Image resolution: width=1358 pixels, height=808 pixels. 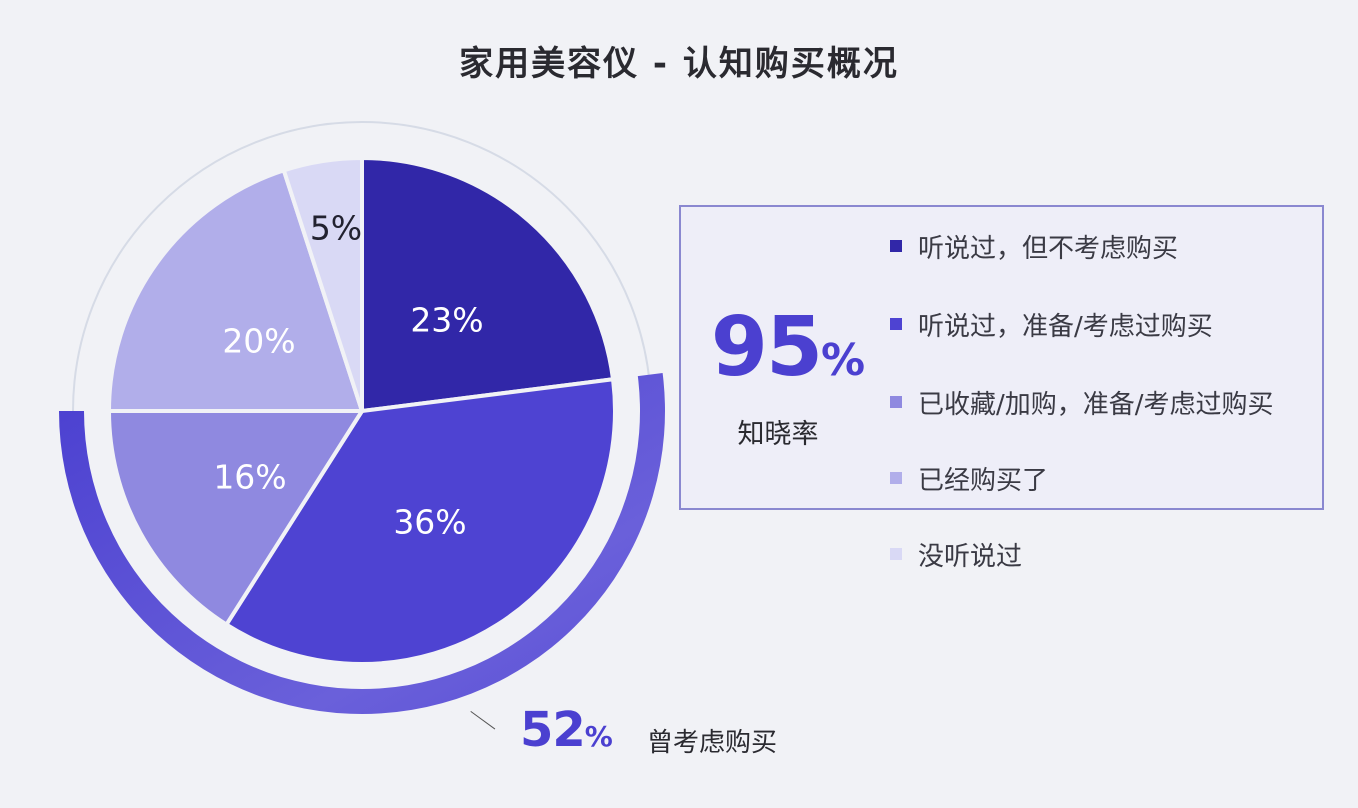 I want to click on slice-label: 20%, so click(x=258, y=341).